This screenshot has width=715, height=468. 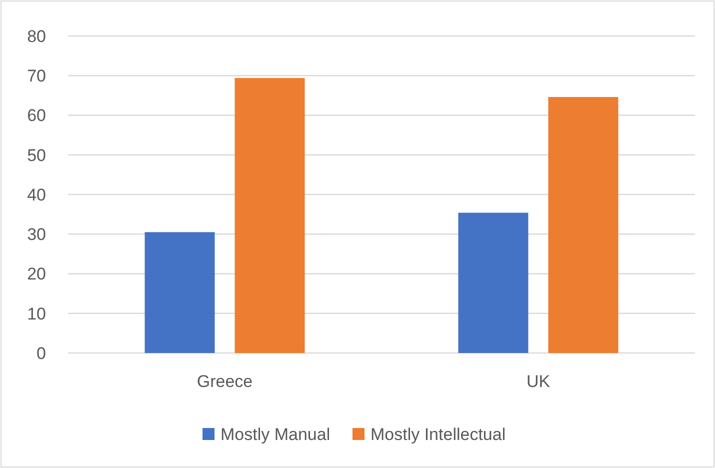 I want to click on x-tick-label: UK, so click(x=538, y=381).